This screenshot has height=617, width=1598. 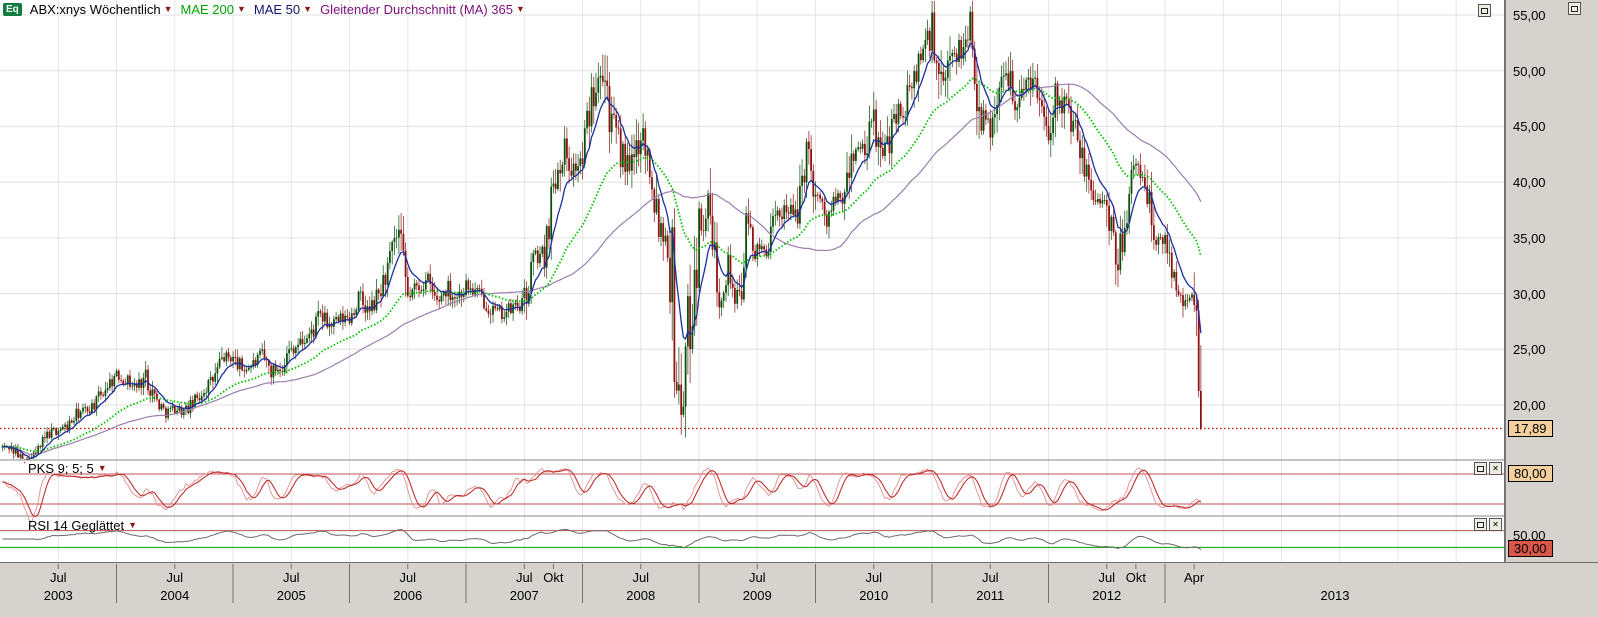 I want to click on year-label: 2010, so click(x=874, y=595).